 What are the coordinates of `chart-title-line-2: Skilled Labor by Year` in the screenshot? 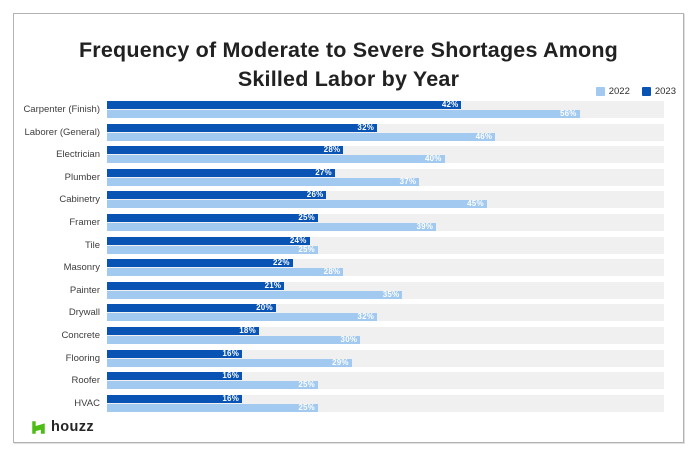 It's located at (348, 79).